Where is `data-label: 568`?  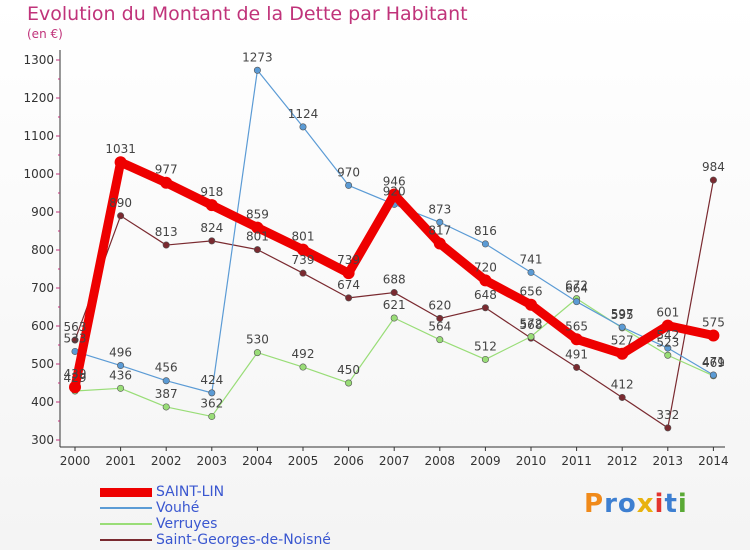
data-label: 568 is located at coordinates (531, 325).